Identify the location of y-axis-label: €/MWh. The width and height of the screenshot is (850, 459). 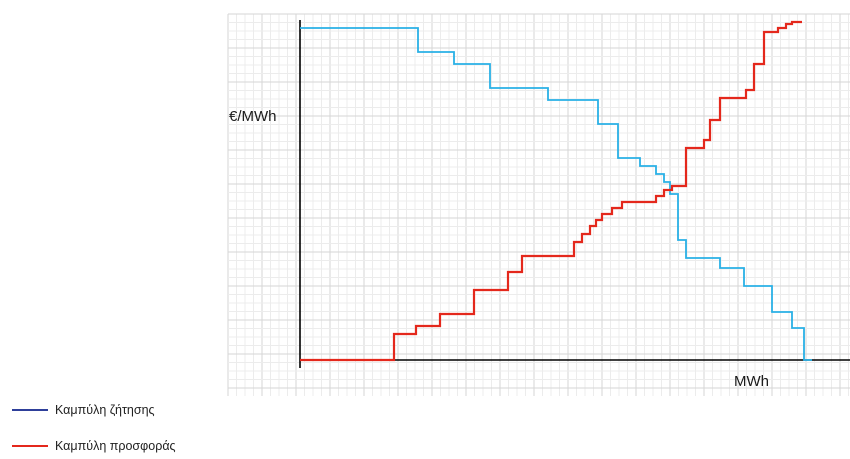
(253, 116).